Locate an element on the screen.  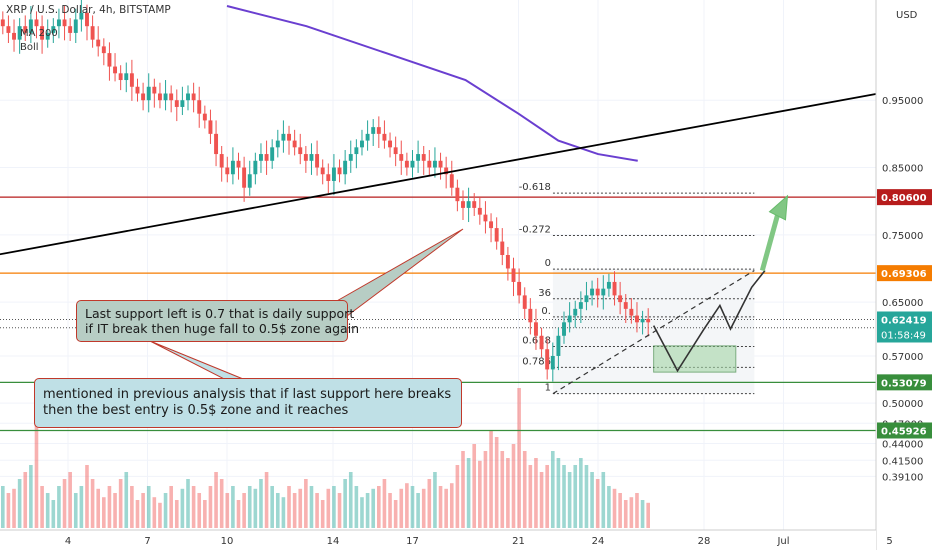
fib-level-label: 0.618 is located at coordinates (536, 341).